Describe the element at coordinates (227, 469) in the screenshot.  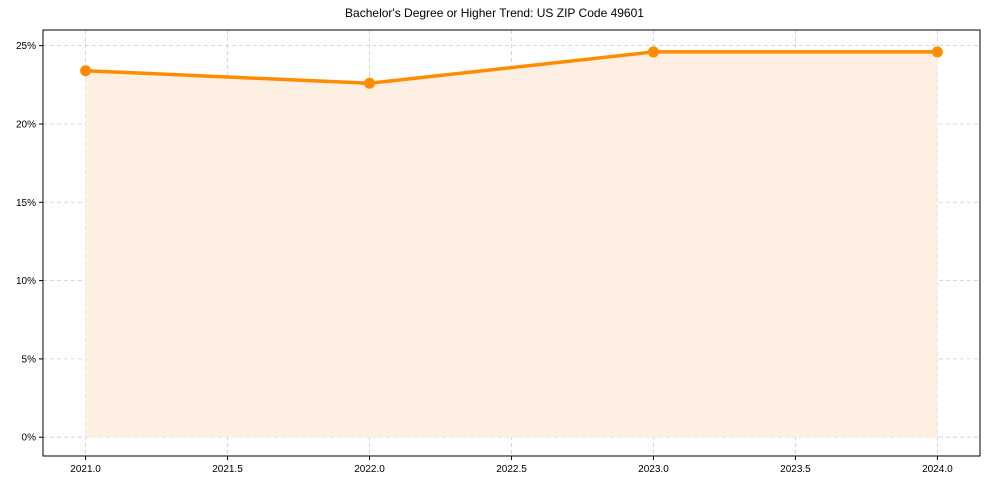
I see `x-tick-label: 2021.5` at that location.